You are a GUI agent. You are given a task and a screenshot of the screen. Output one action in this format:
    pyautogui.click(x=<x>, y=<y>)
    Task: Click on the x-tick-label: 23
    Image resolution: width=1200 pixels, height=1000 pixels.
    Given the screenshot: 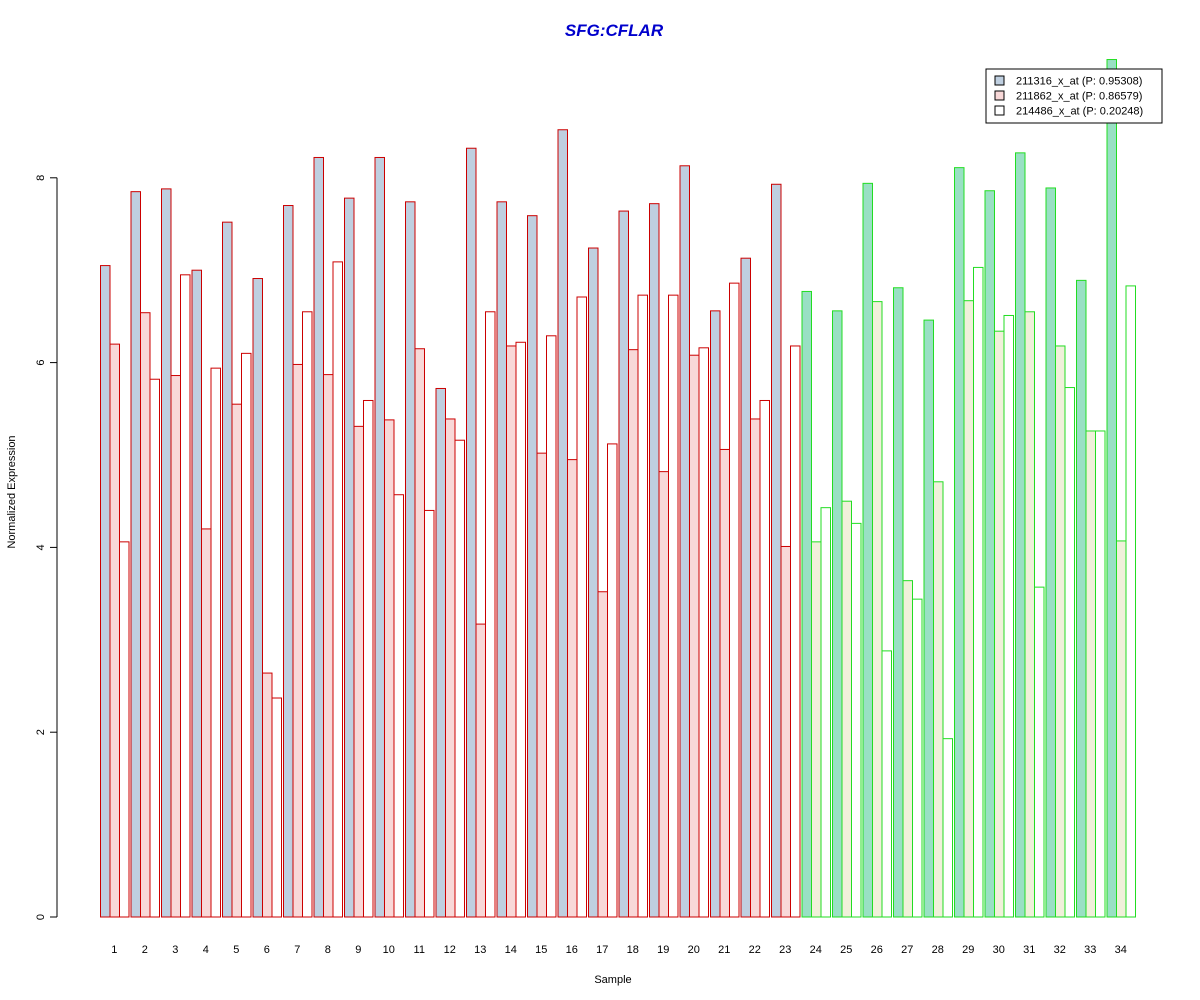 What is the action you would take?
    pyautogui.click(x=785, y=950)
    